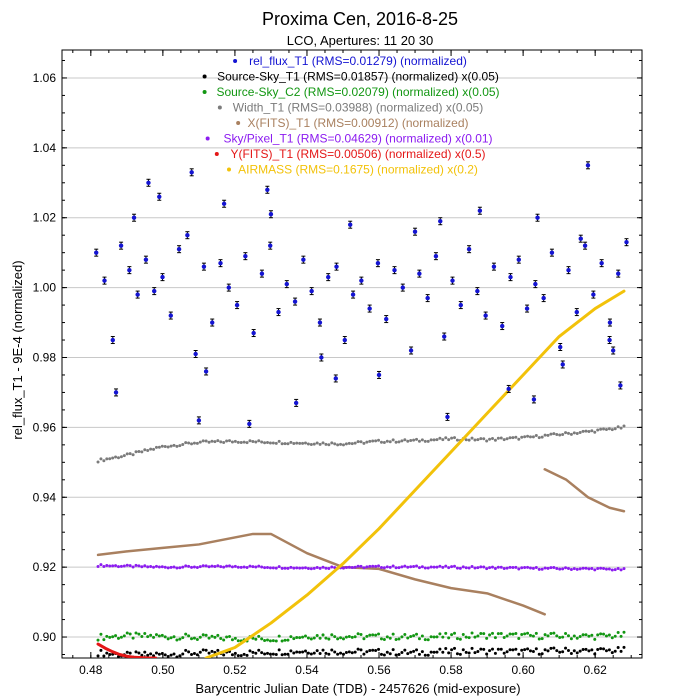 This screenshot has height=700, width=690. Describe the element at coordinates (45, 218) in the screenshot. I see `y-tick-label: 1.02` at that location.